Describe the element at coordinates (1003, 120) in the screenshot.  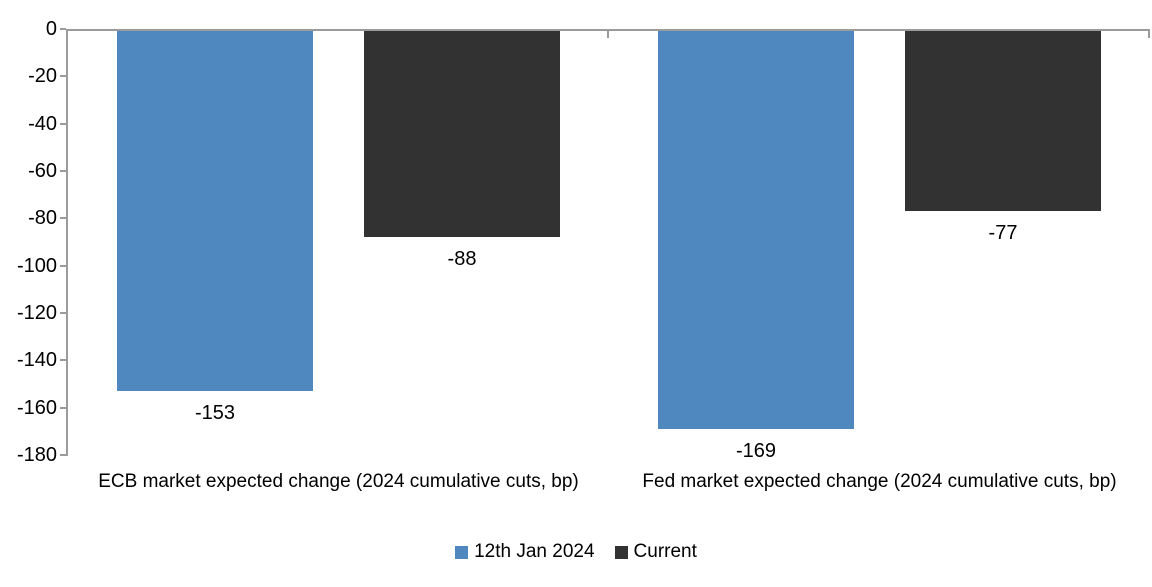
I see `bar-current-fed` at that location.